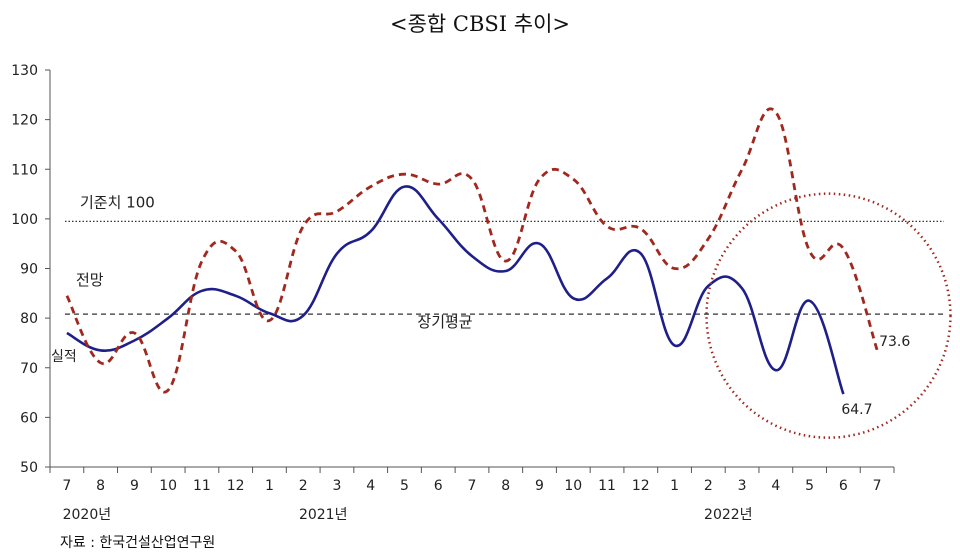 Image resolution: width=960 pixels, height=558 pixels. What do you see at coordinates (728, 515) in the screenshot?
I see `year-label: 2022년` at bounding box center [728, 515].